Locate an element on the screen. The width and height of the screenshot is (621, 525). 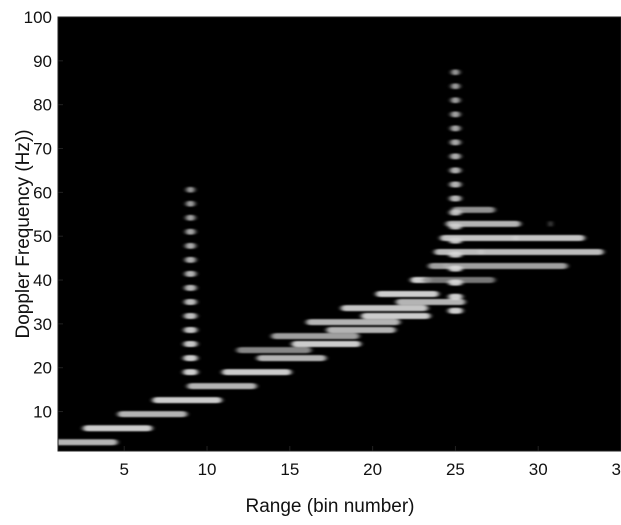
y-tick-label: 30 is located at coordinates (42, 324).